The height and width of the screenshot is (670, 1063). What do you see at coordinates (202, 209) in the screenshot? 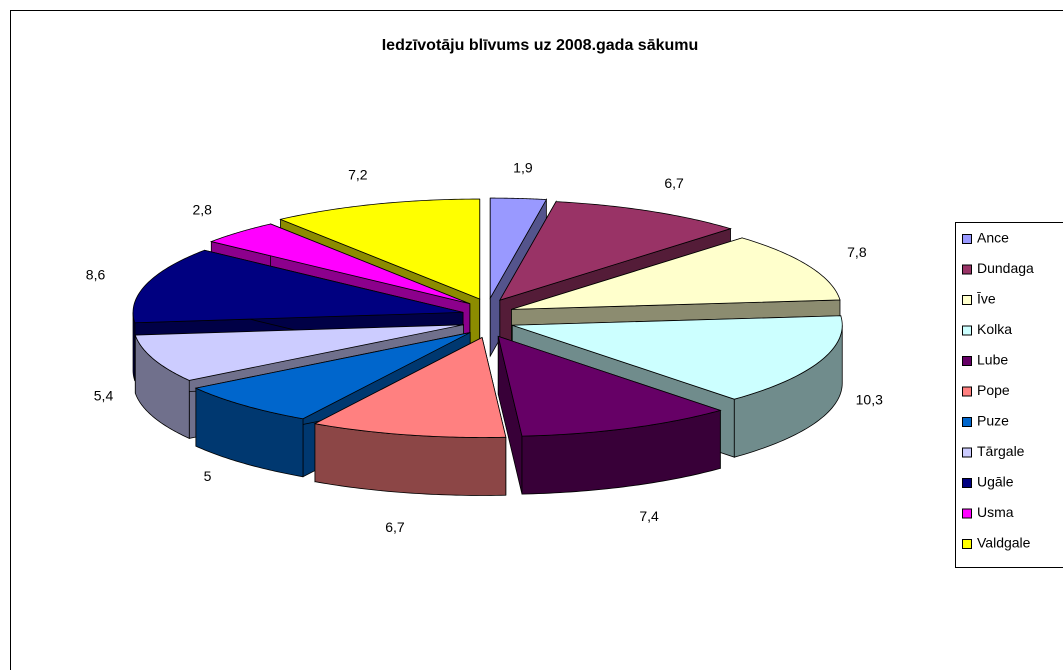
I see `data-label: 2,8` at bounding box center [202, 209].